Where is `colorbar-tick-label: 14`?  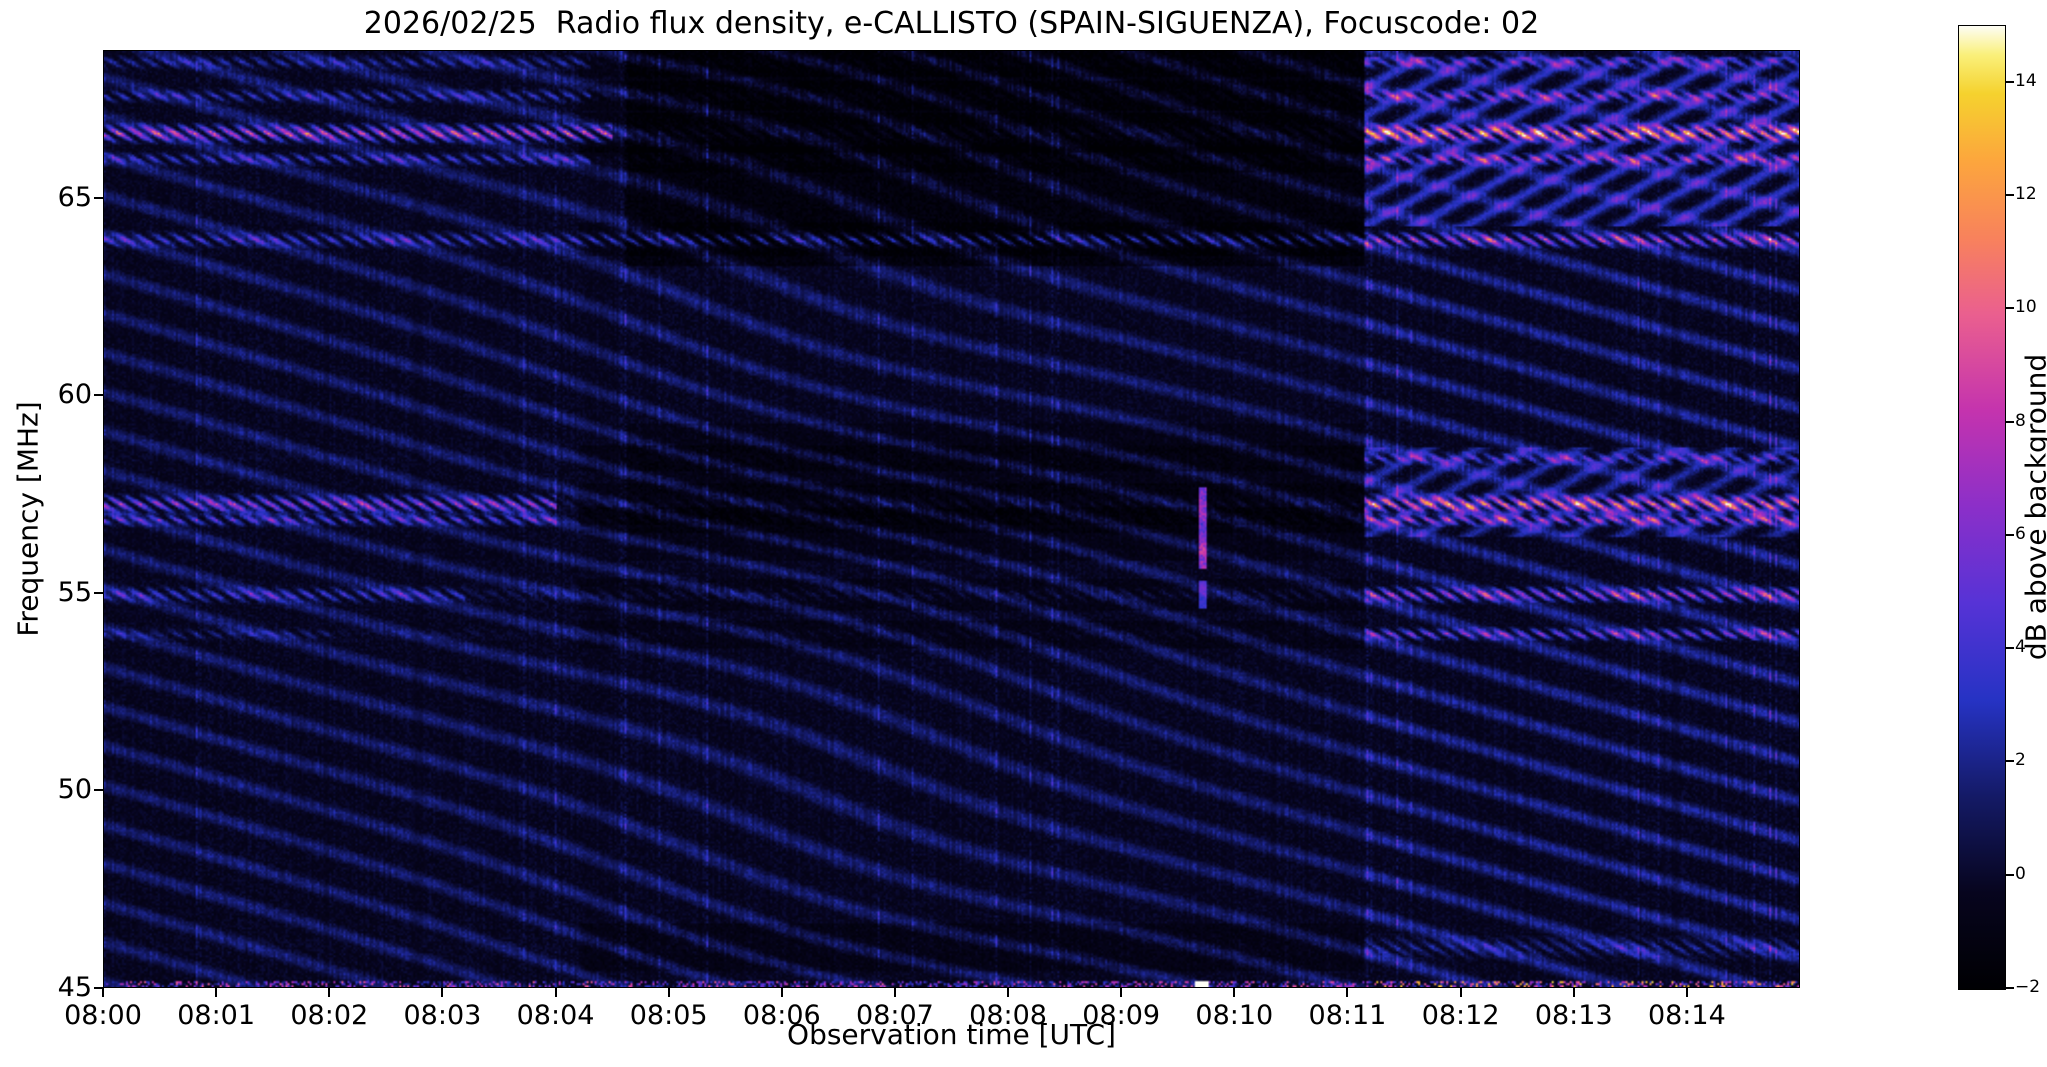 colorbar-tick-label: 14 is located at coordinates (2026, 80).